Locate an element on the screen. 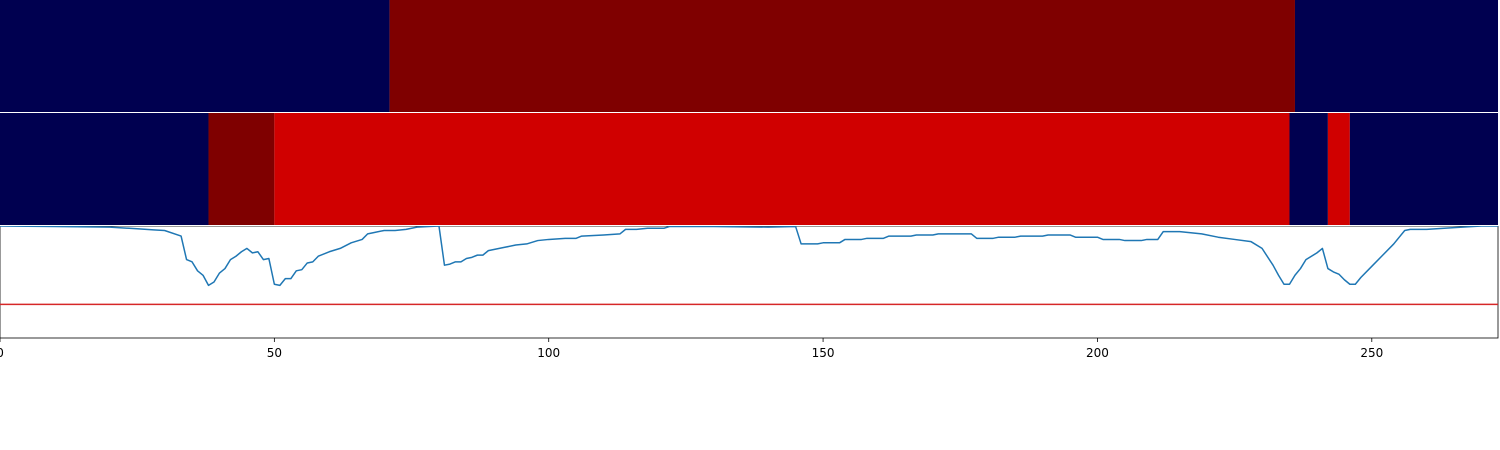 The height and width of the screenshot is (450, 1500). x-tick-label-250: 250 is located at coordinates (1371, 353).